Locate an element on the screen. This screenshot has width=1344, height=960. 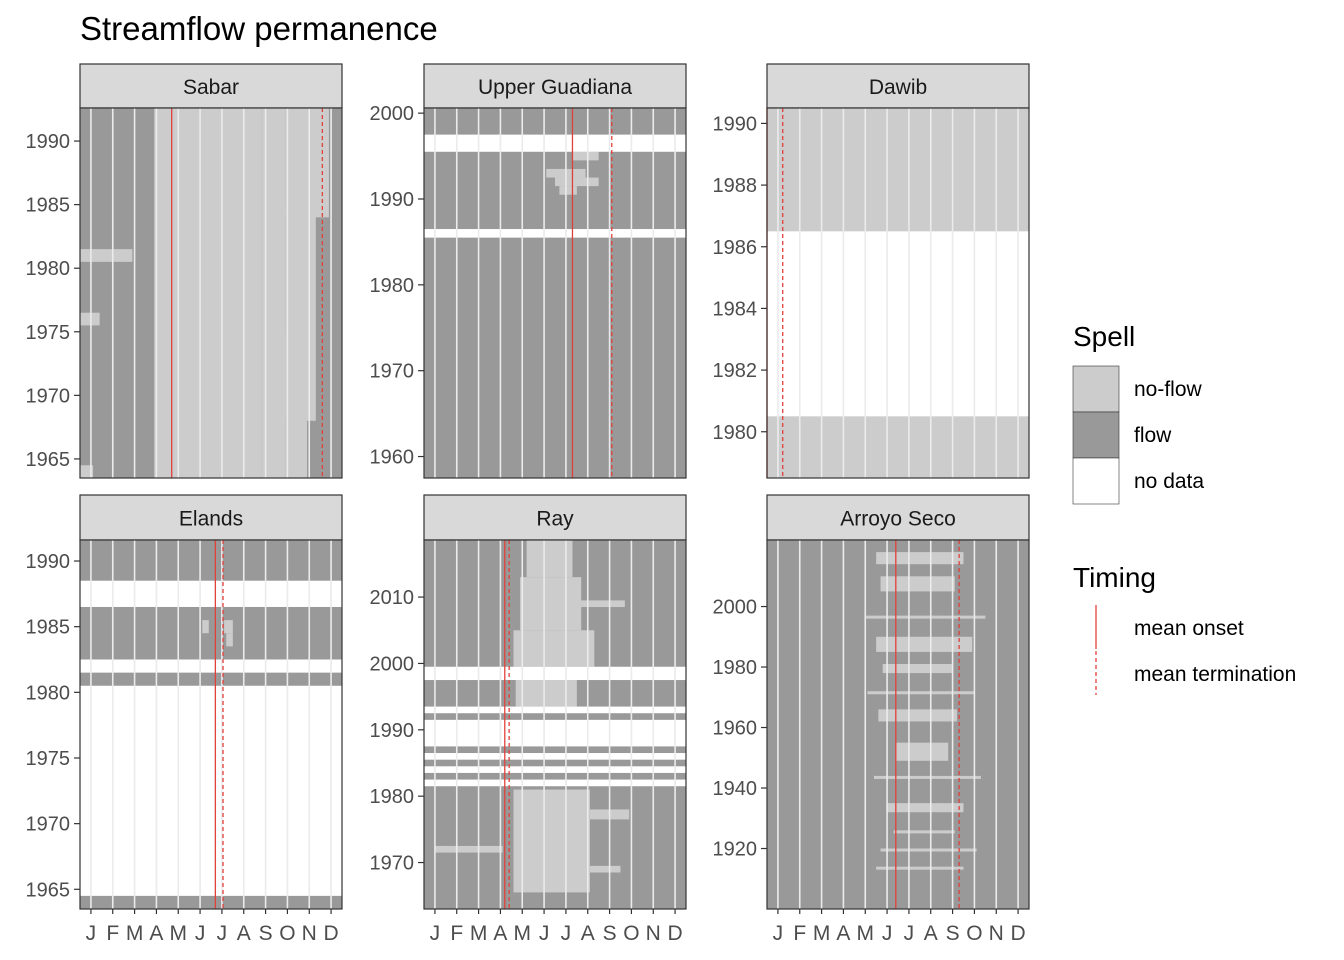
panel-upper-guadiana: Upper Guadiana 1960 1970 1980 1990 2000 is located at coordinates (528, 271).